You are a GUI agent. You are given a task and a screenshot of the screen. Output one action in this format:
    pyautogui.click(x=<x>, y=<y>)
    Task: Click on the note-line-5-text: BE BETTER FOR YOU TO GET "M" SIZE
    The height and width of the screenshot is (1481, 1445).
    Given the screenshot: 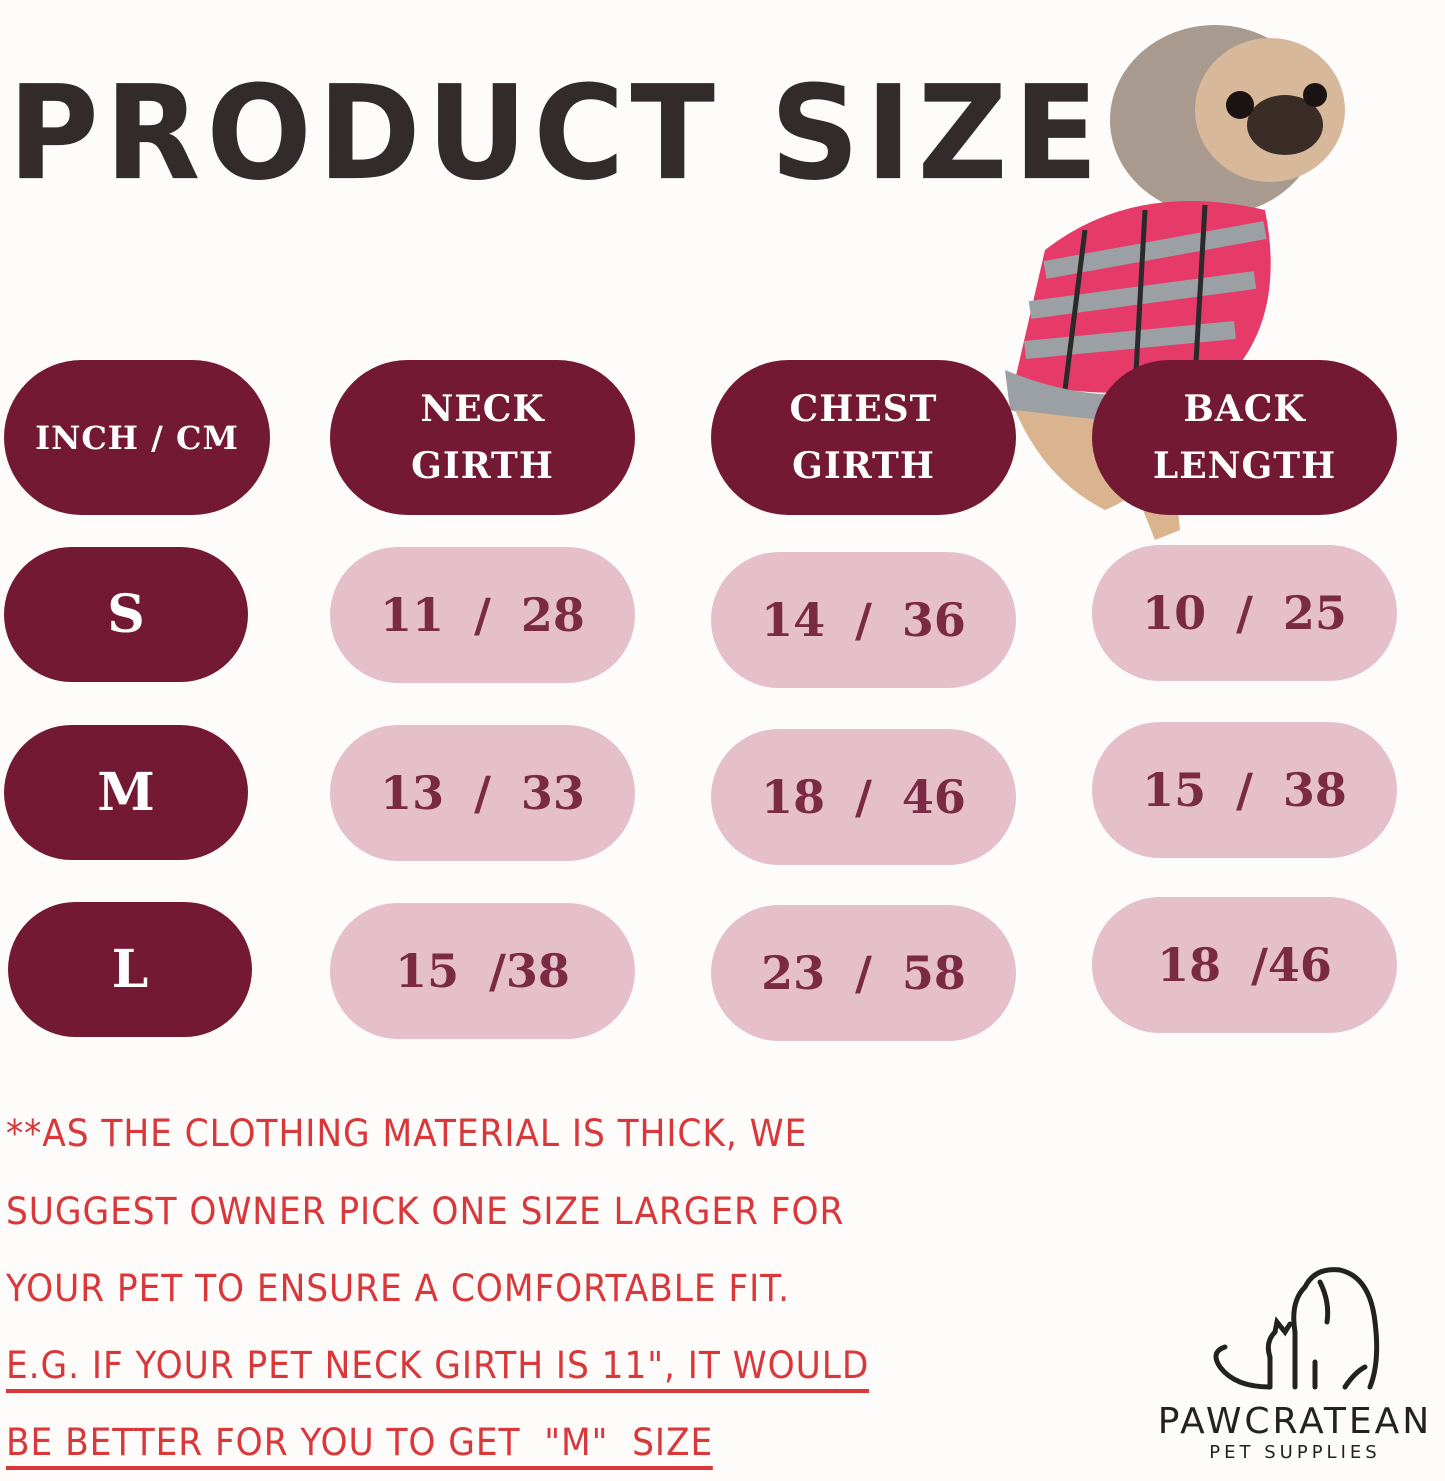 What is the action you would take?
    pyautogui.click(x=360, y=1445)
    